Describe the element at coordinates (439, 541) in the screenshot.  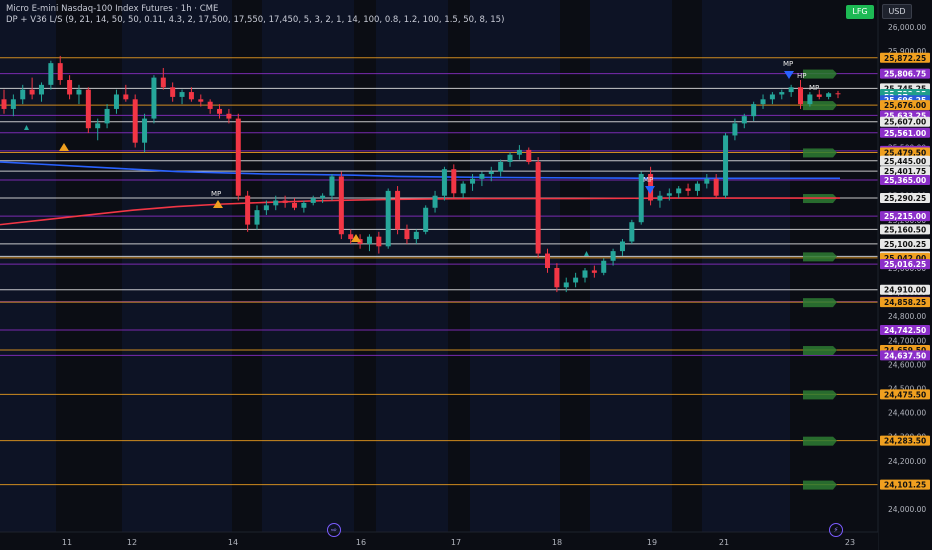
I see `time-axis` at that location.